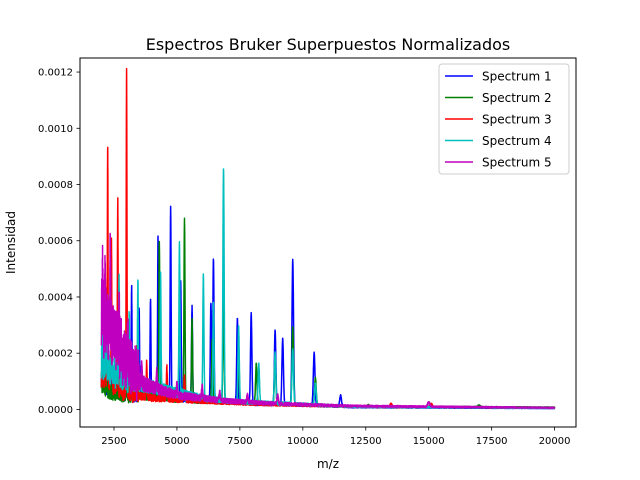 The height and width of the screenshot is (480, 640). What do you see at coordinates (517, 120) in the screenshot?
I see `legend-label: Spectrum 3` at bounding box center [517, 120].